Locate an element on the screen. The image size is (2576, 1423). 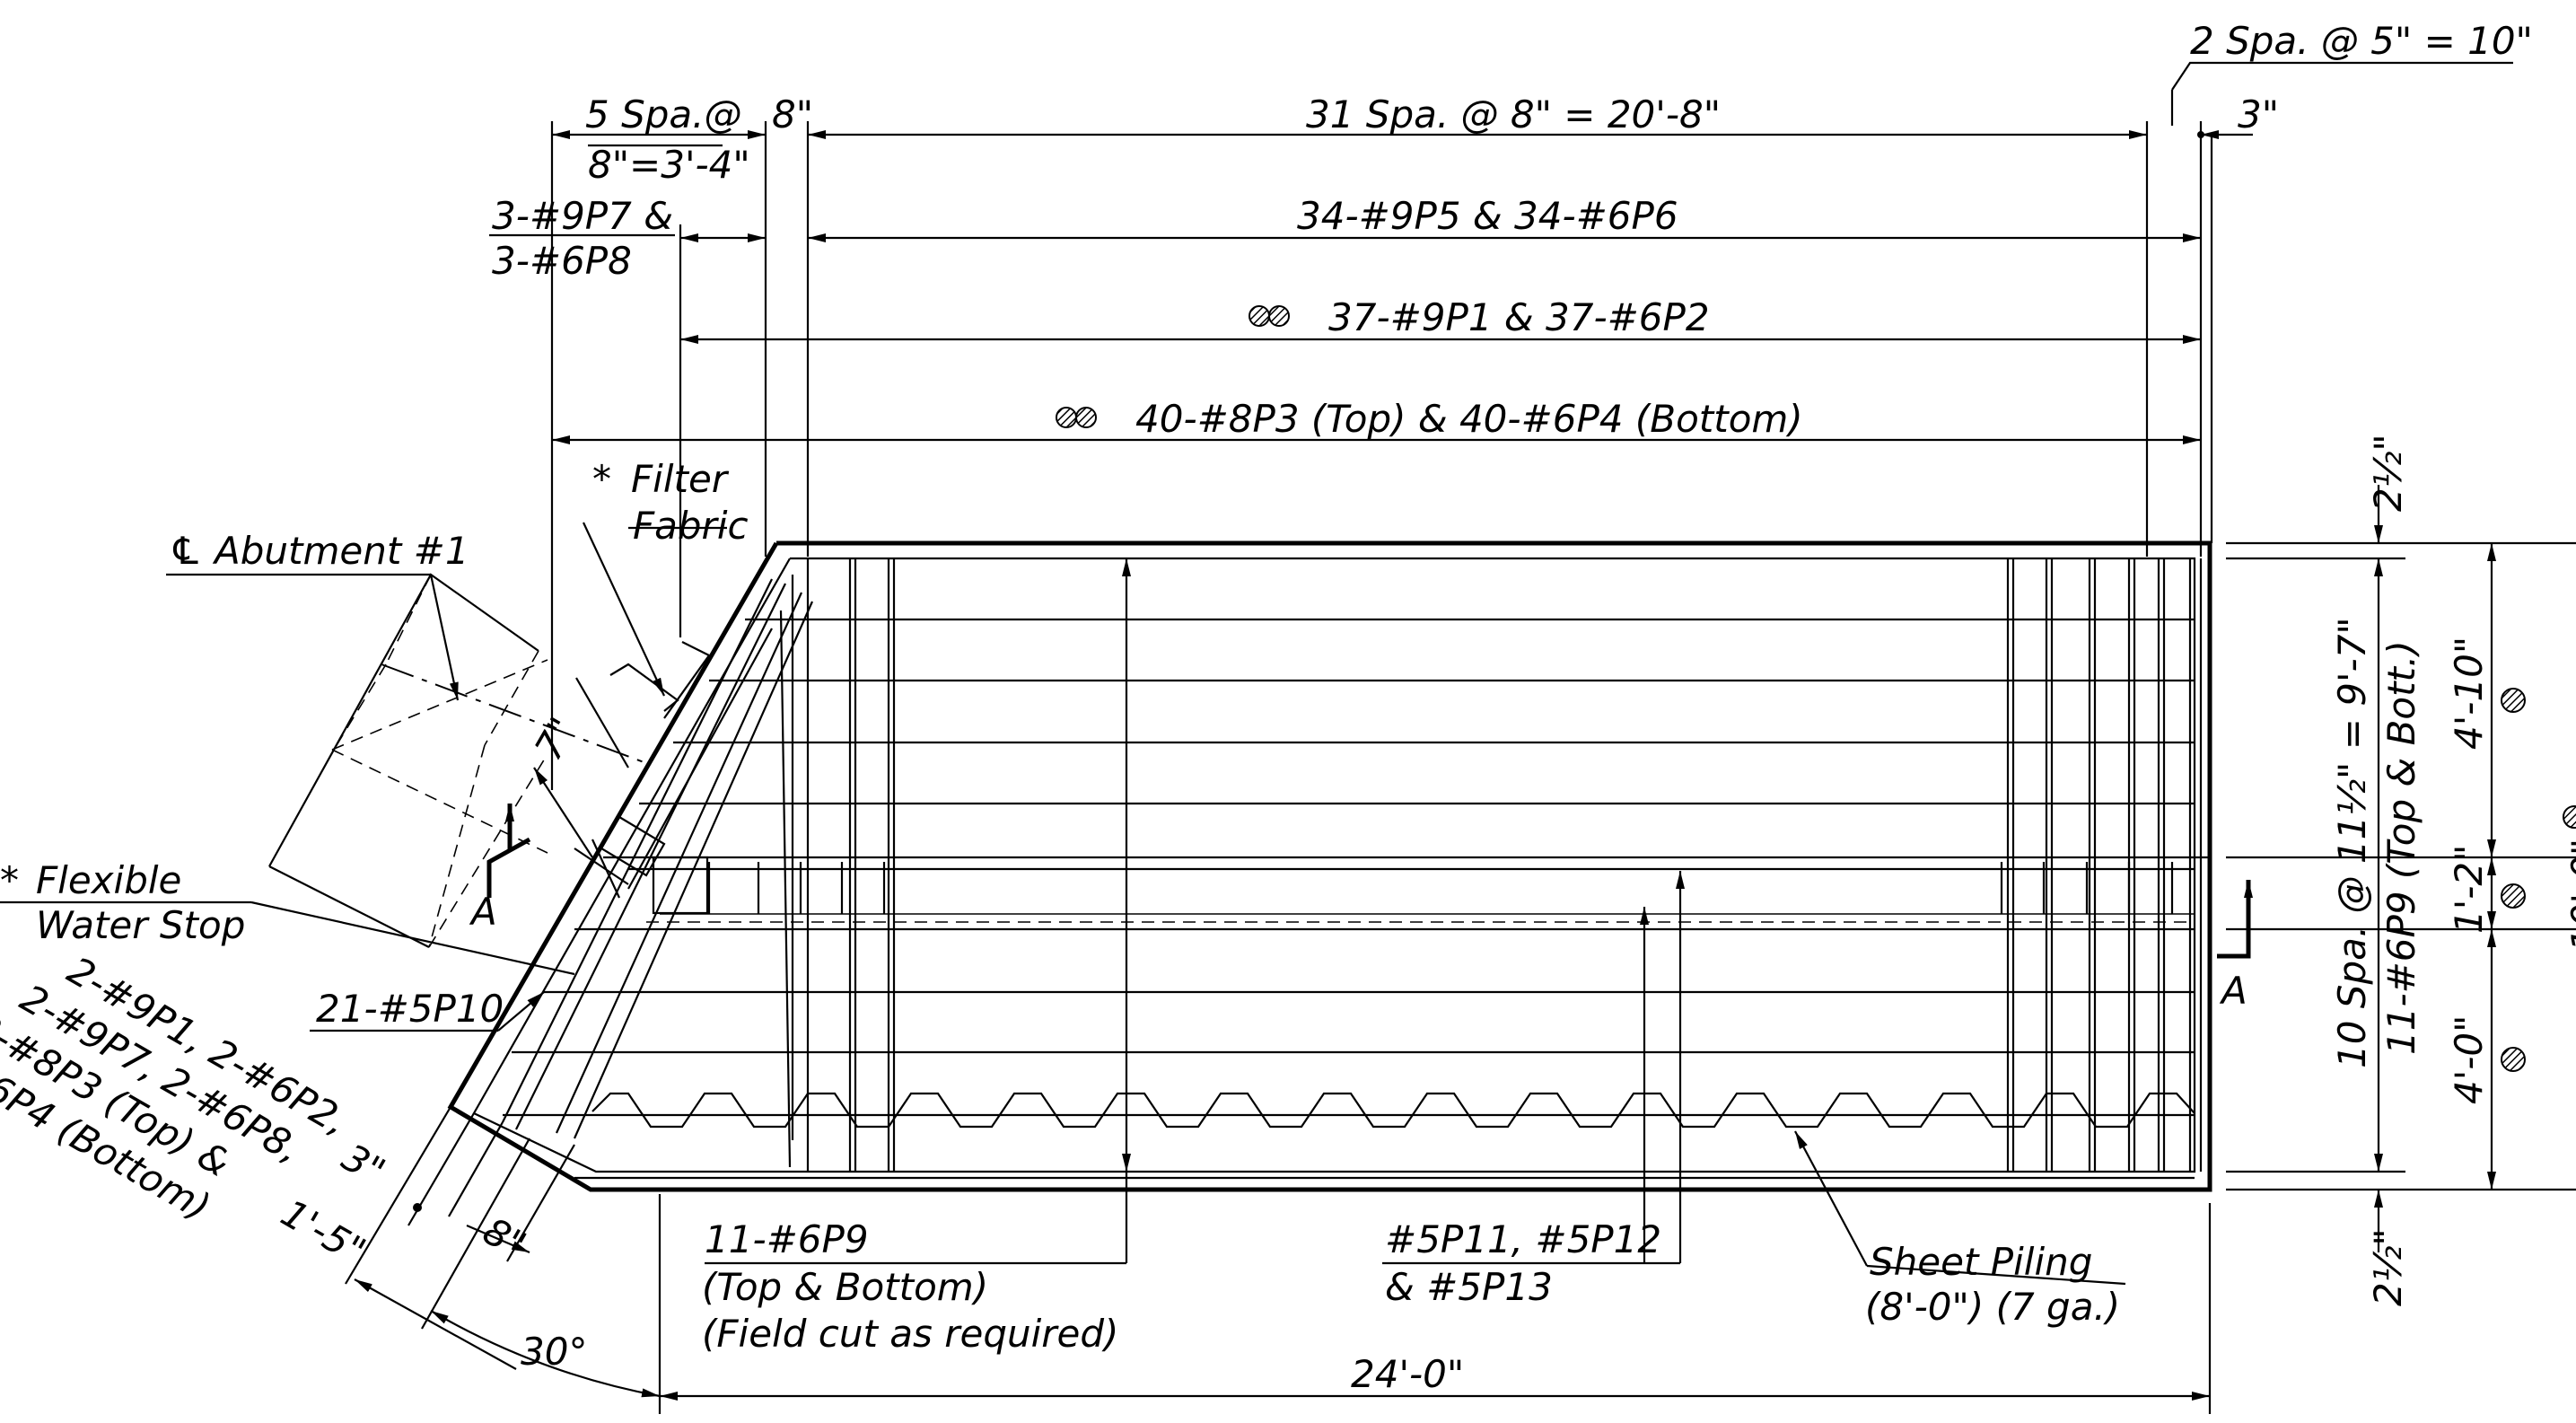
dim-31-spa: 31 Spa. @ 8" = 20'-8" is located at coordinates (1513, 114).